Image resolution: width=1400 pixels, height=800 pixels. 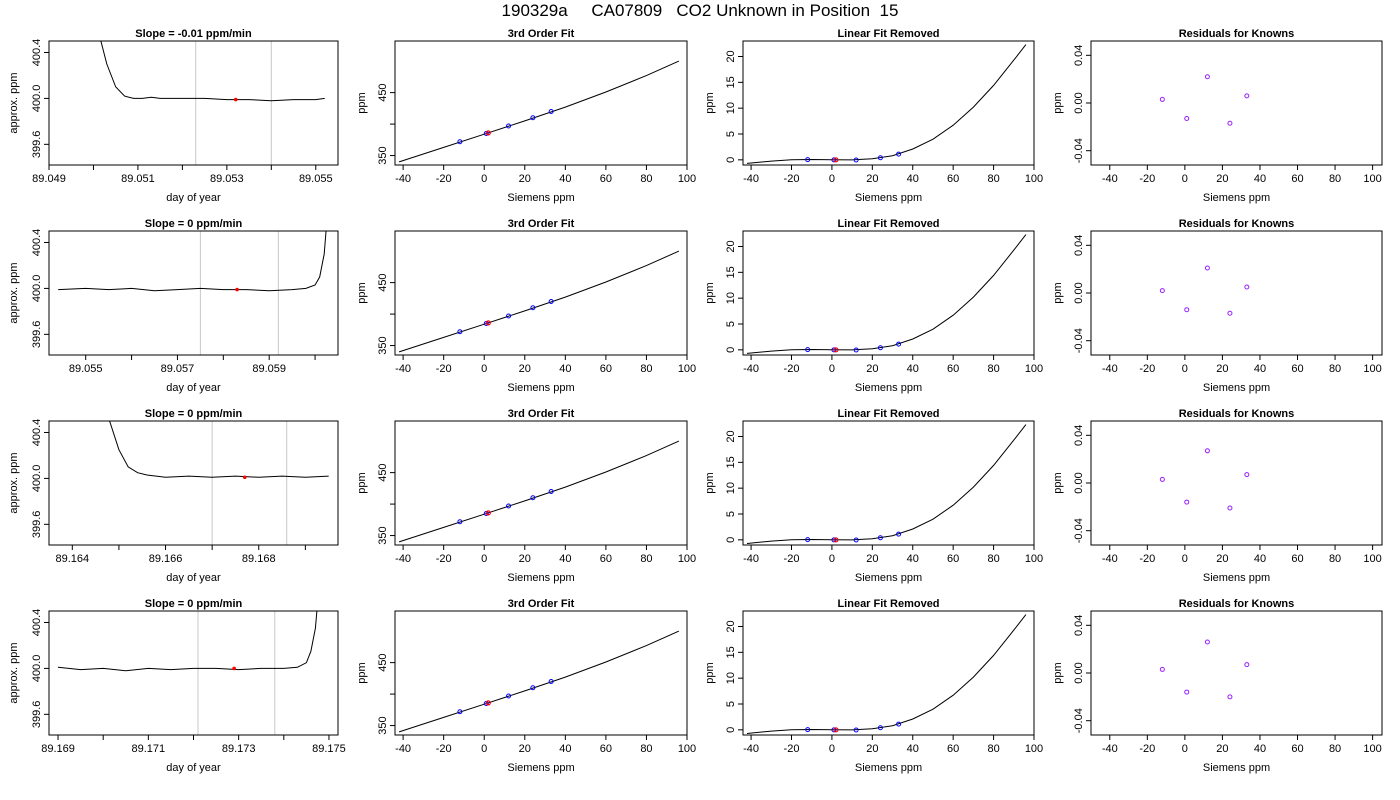 What do you see at coordinates (362, 672) in the screenshot?
I see `y-axis-label: ppm` at bounding box center [362, 672].